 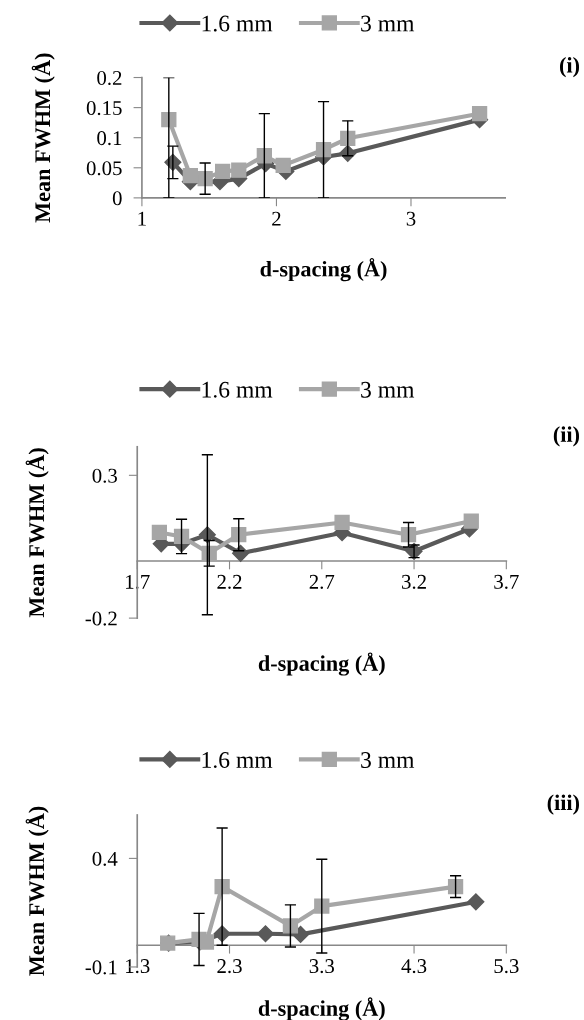 I want to click on text: (i), so click(x=570, y=67).